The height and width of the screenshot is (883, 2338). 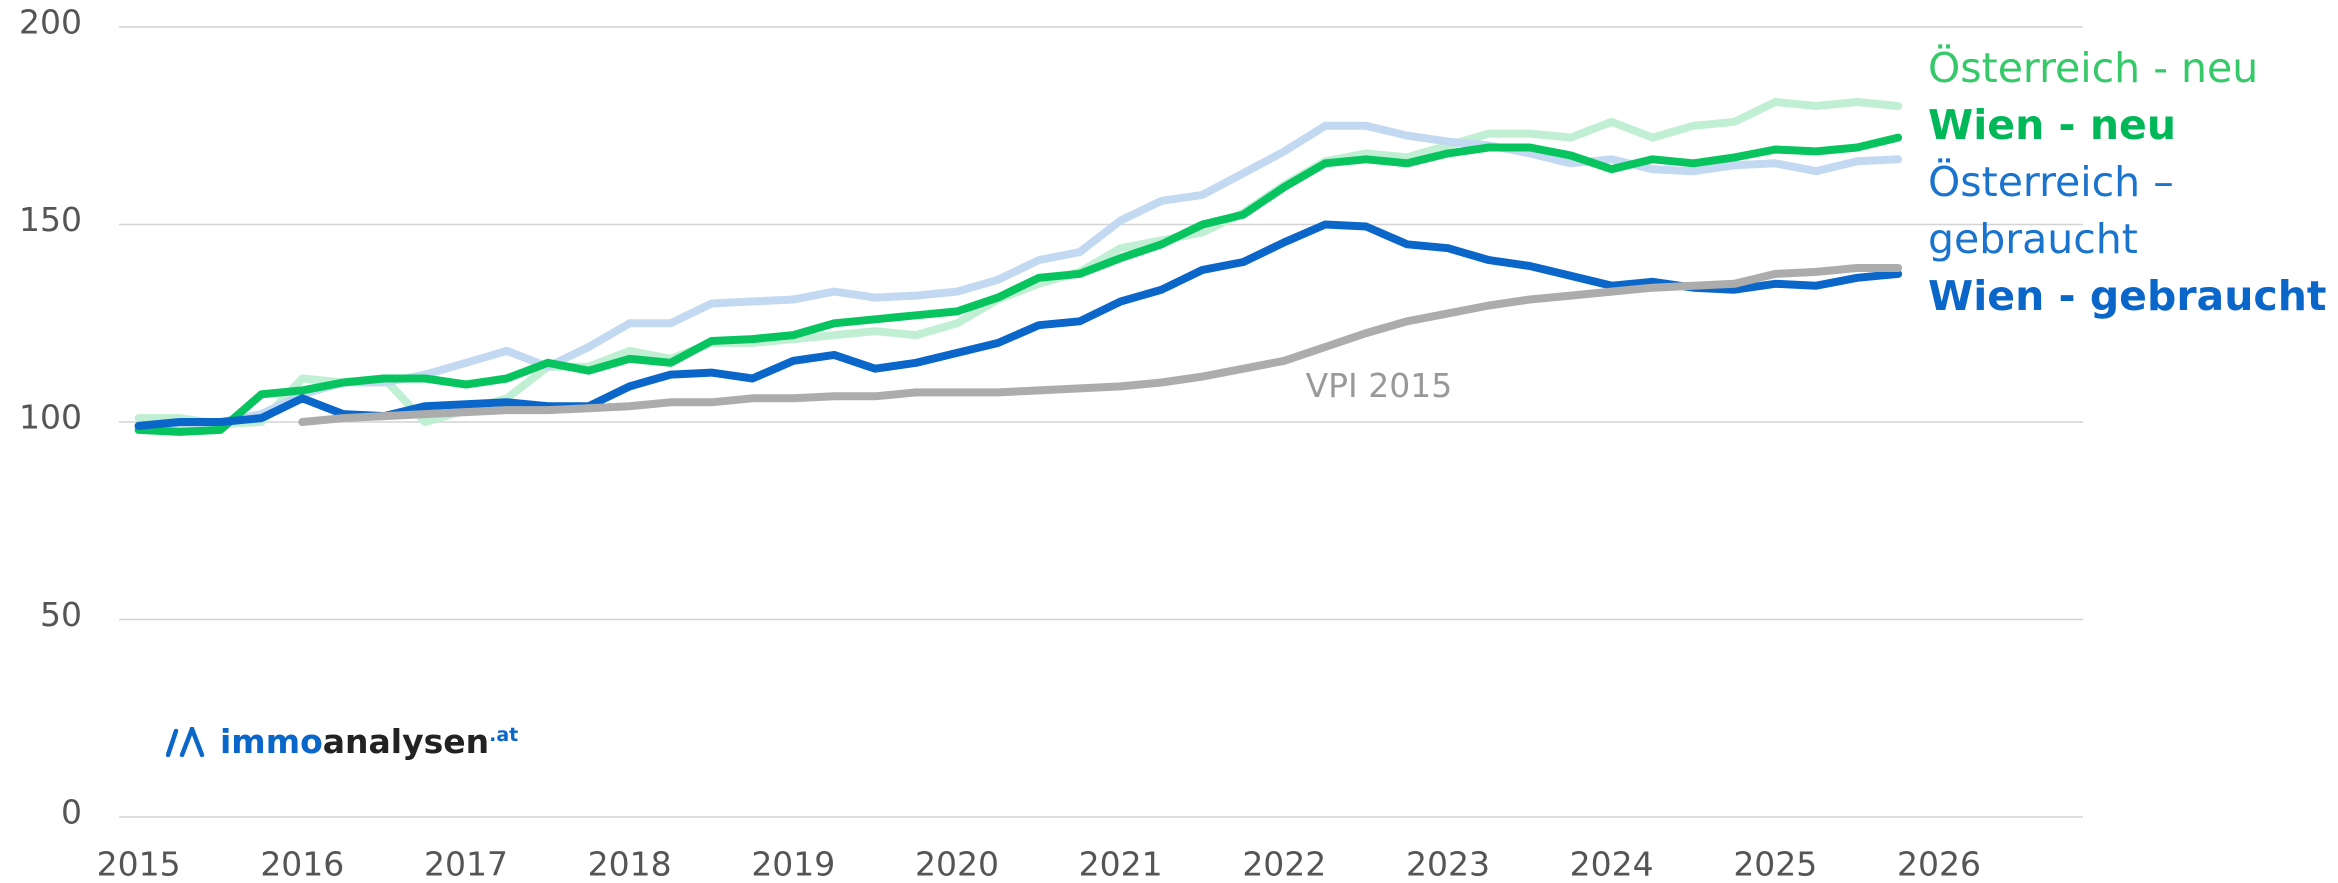 I want to click on x-tick-label: 2025, so click(x=1775, y=864).